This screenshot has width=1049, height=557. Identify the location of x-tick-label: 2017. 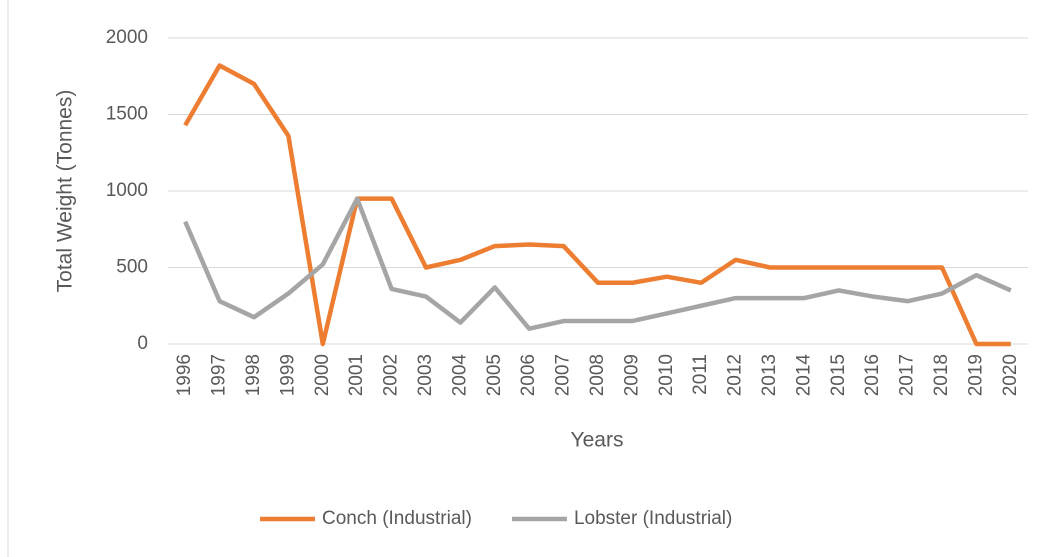
(907, 375).